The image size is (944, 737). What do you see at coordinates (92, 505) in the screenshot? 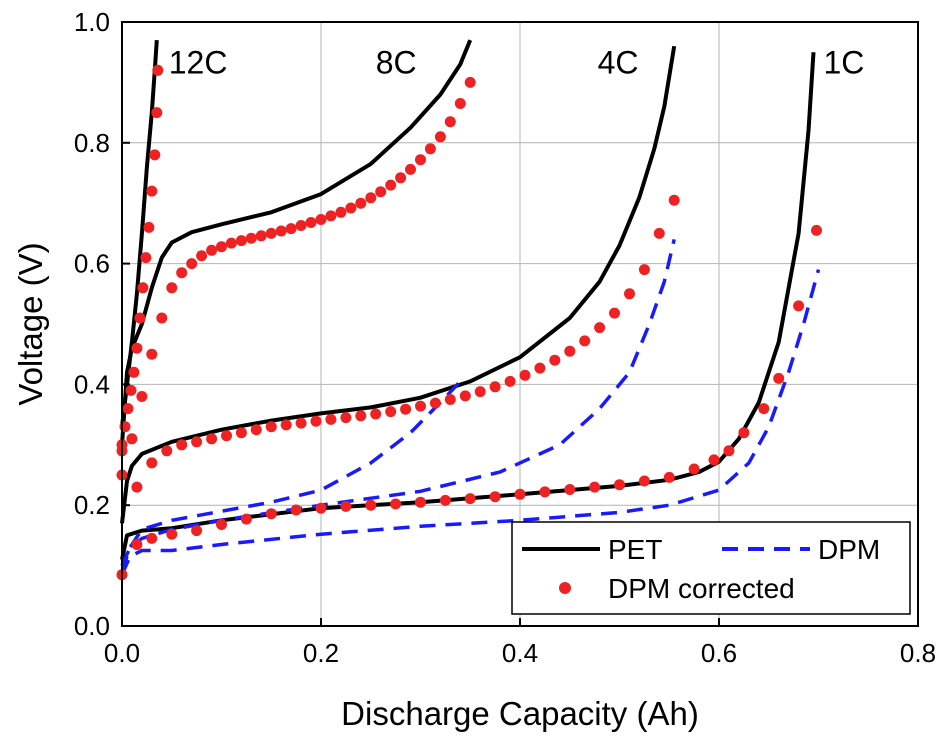
I see `y-tick-label: 0.2` at bounding box center [92, 505].